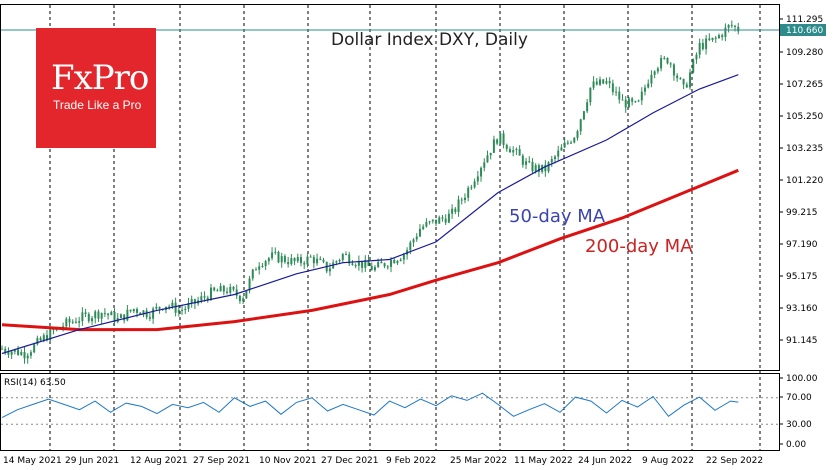 This screenshot has height=470, width=835. Describe the element at coordinates (32, 461) in the screenshot. I see `x-tick-label: 14 May 2021` at that location.